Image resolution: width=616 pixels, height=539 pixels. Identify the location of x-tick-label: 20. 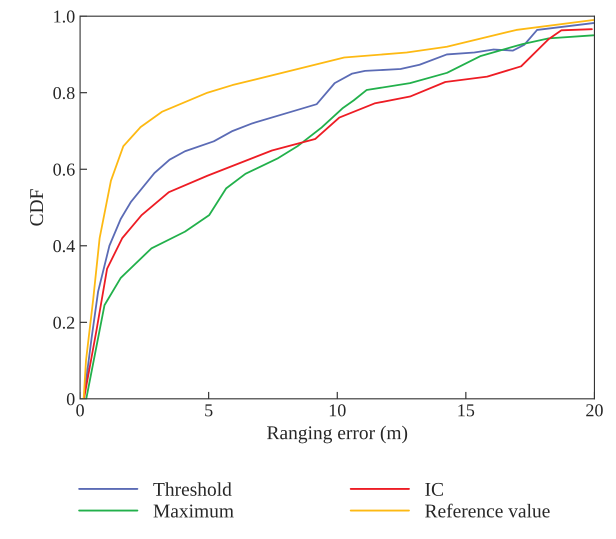
(594, 410).